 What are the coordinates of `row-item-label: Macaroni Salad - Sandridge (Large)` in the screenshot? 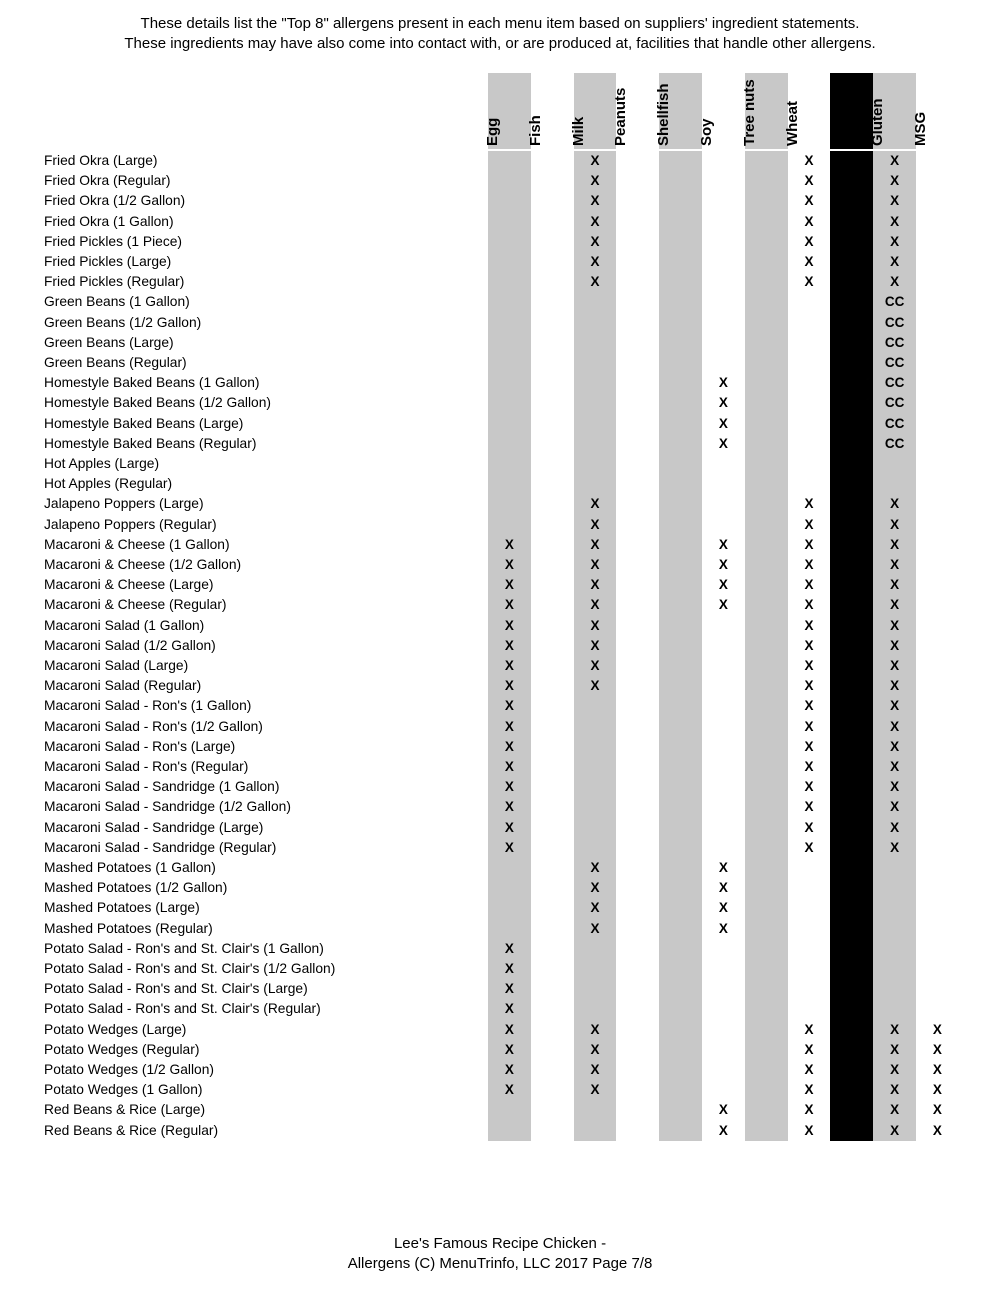 It's located at (154, 827).